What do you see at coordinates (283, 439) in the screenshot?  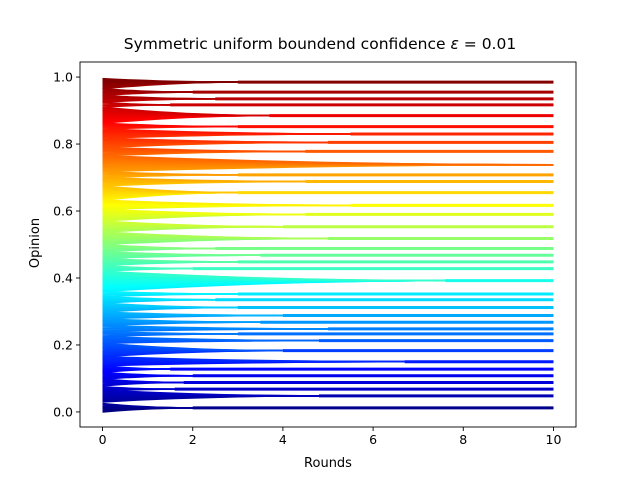 I see `x-tick-label: 4` at bounding box center [283, 439].